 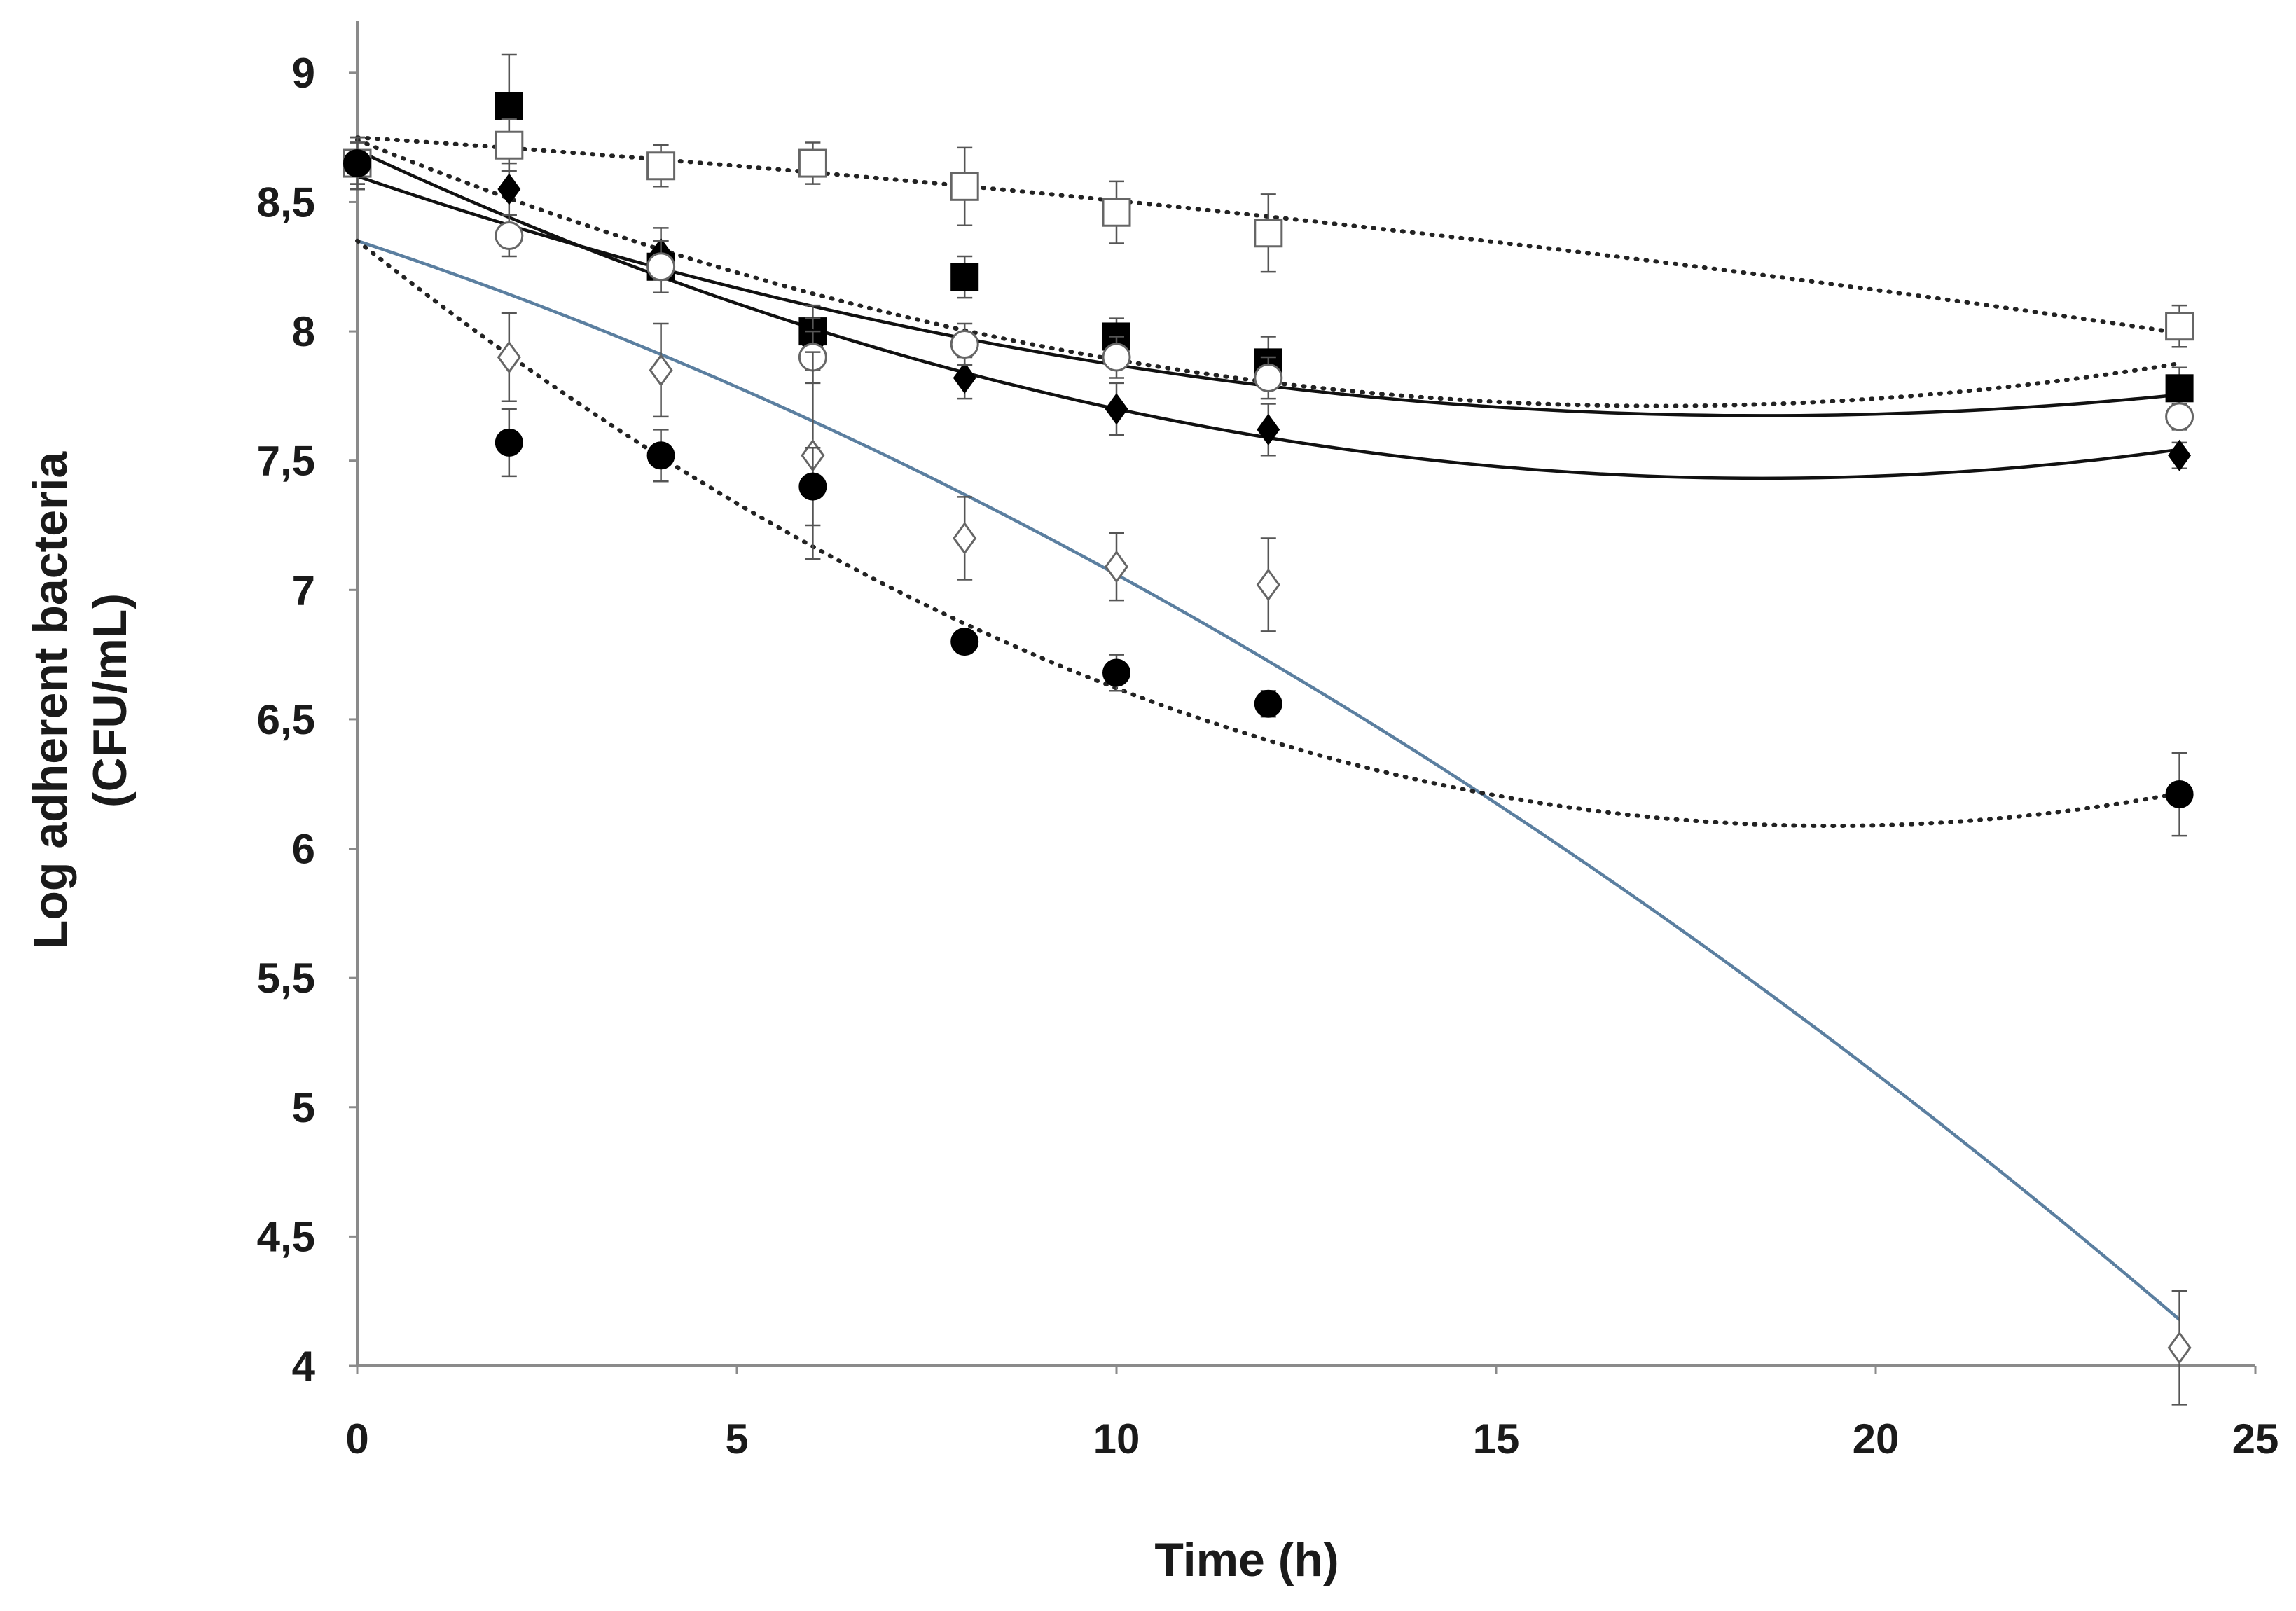 I want to click on x-tick-label: 10, so click(x=1116, y=1439).